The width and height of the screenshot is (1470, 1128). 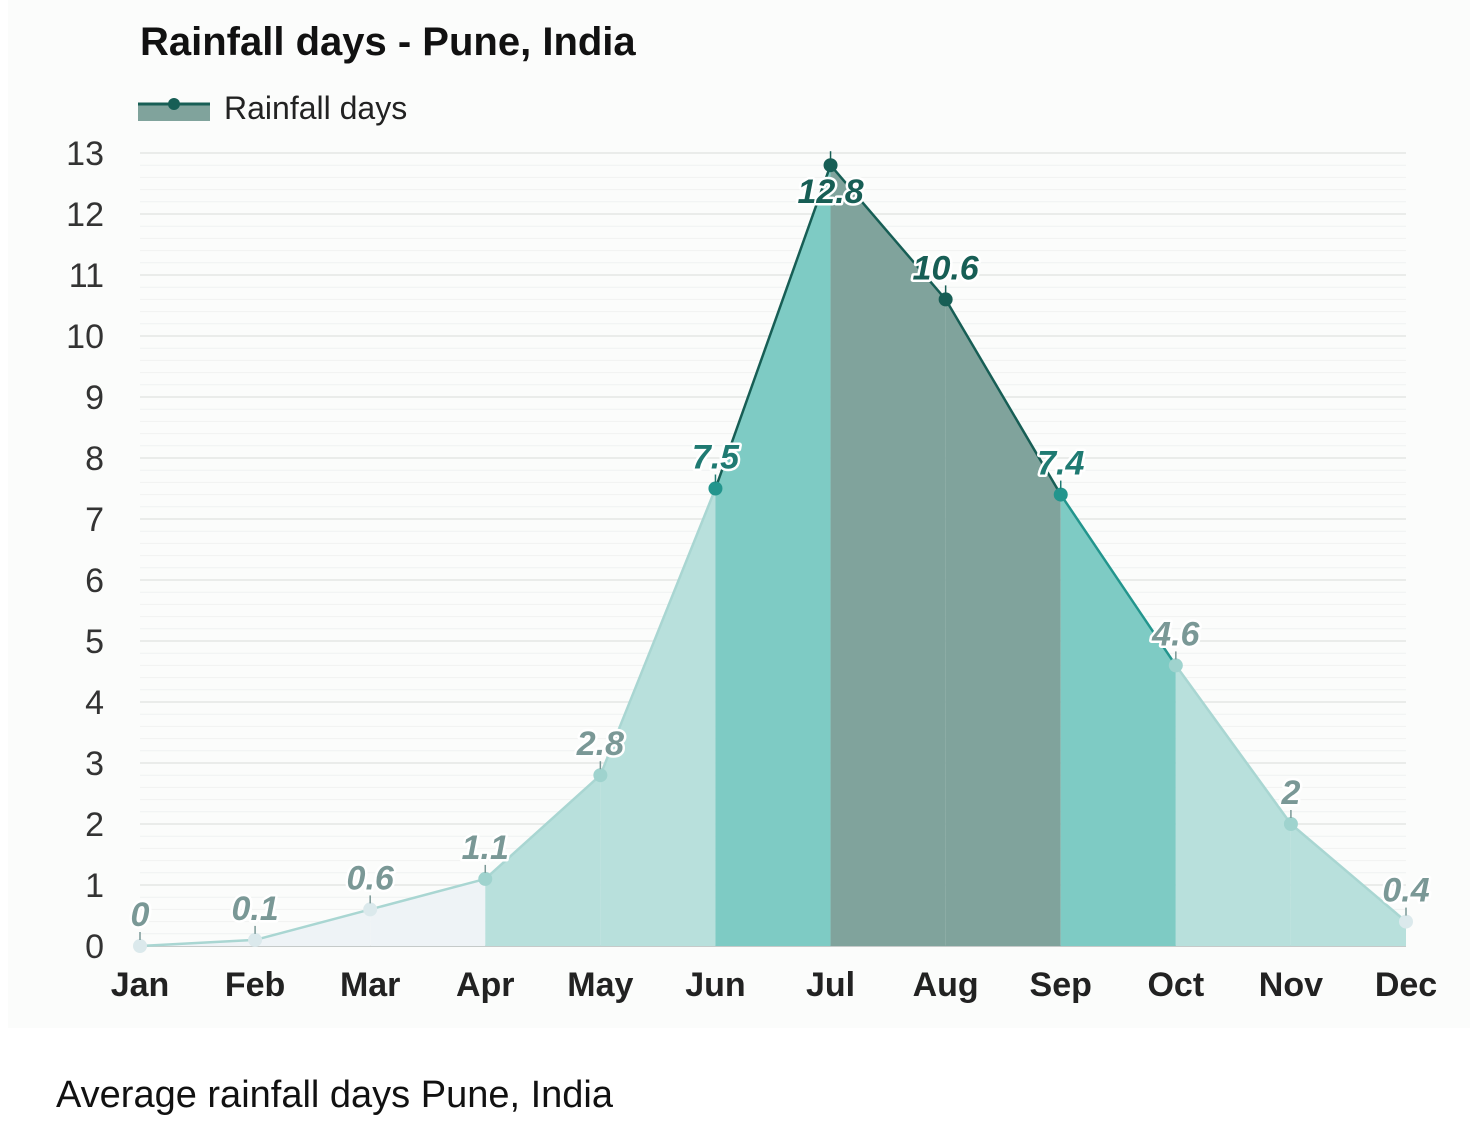 What do you see at coordinates (600, 775) in the screenshot?
I see `data-point-may` at bounding box center [600, 775].